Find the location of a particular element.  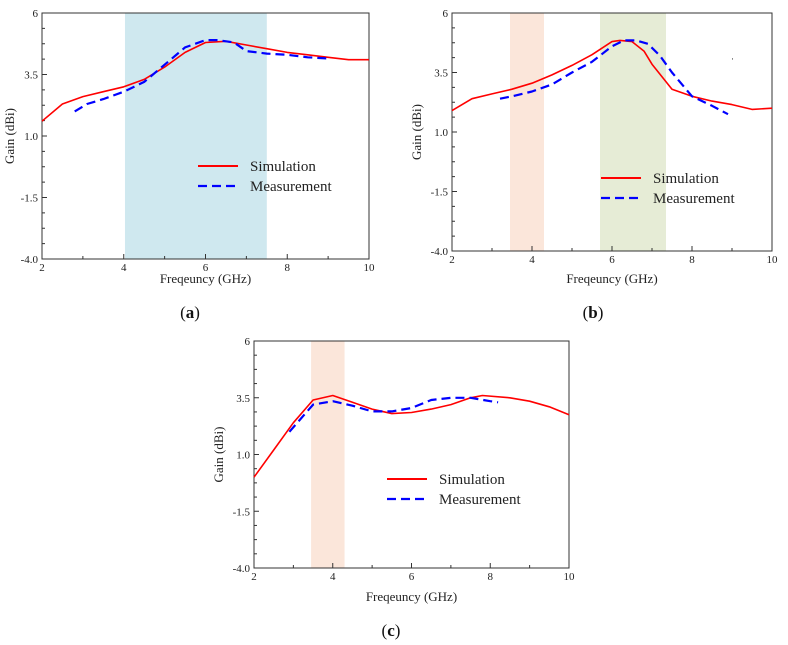

panel-caption: (a) is located at coordinates (190, 312).